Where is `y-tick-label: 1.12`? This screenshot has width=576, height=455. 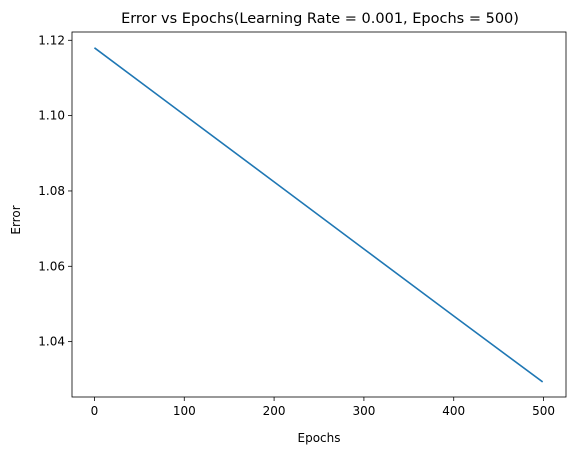
y-tick-label: 1.12 is located at coordinates (51, 40).